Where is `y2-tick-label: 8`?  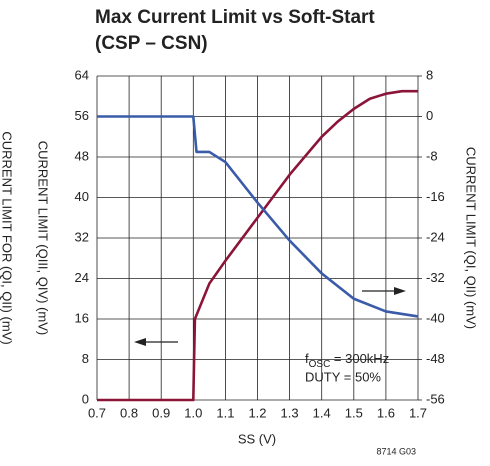 y2-tick-label: 8 is located at coordinates (429, 74).